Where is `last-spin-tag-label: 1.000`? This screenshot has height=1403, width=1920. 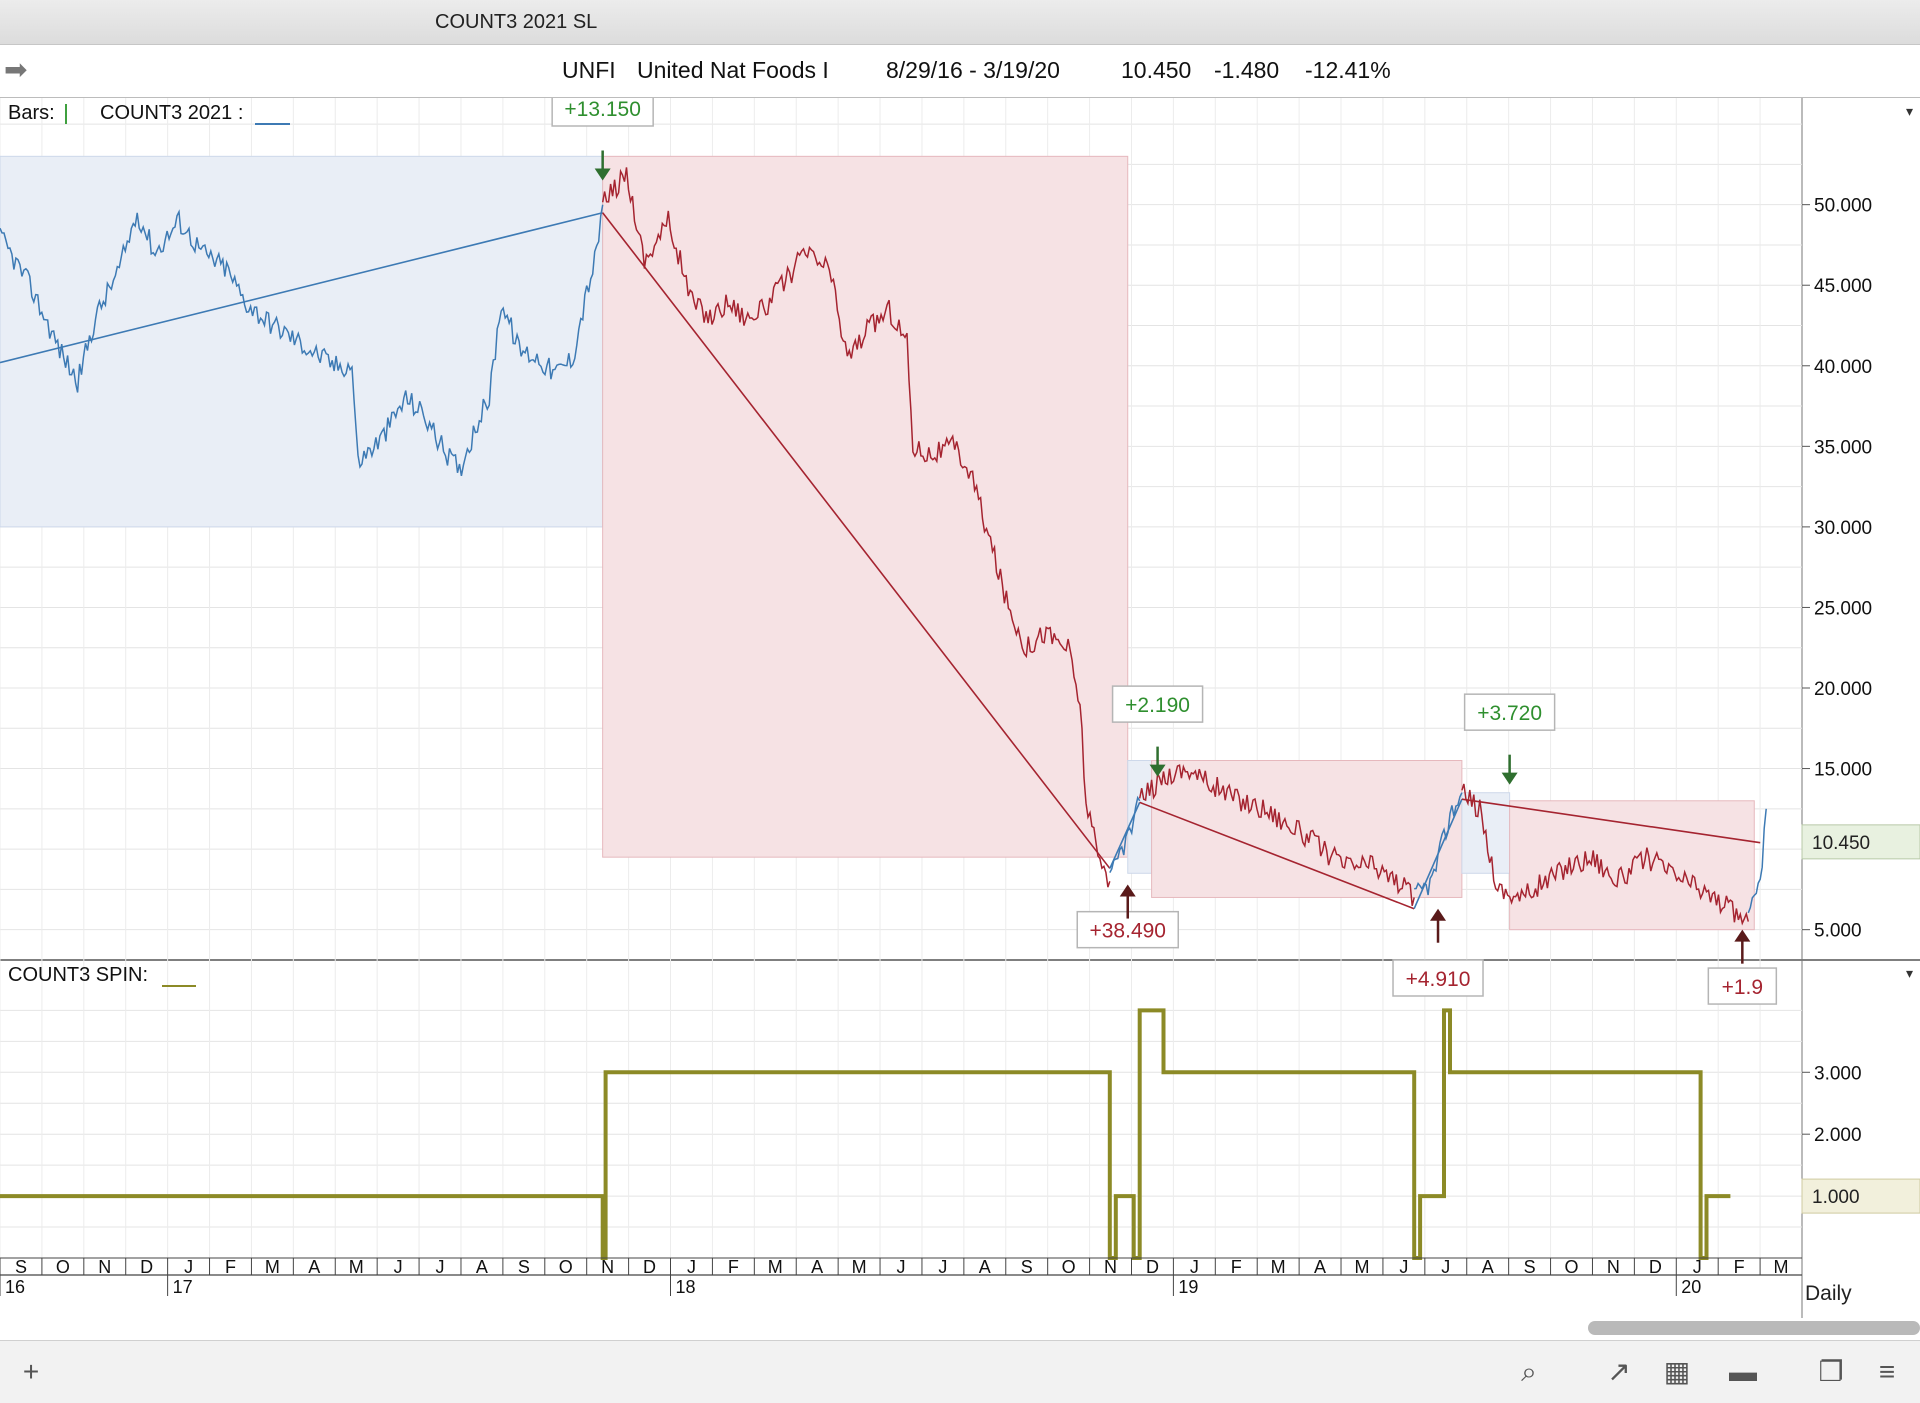 last-spin-tag-label: 1.000 is located at coordinates (1836, 1197).